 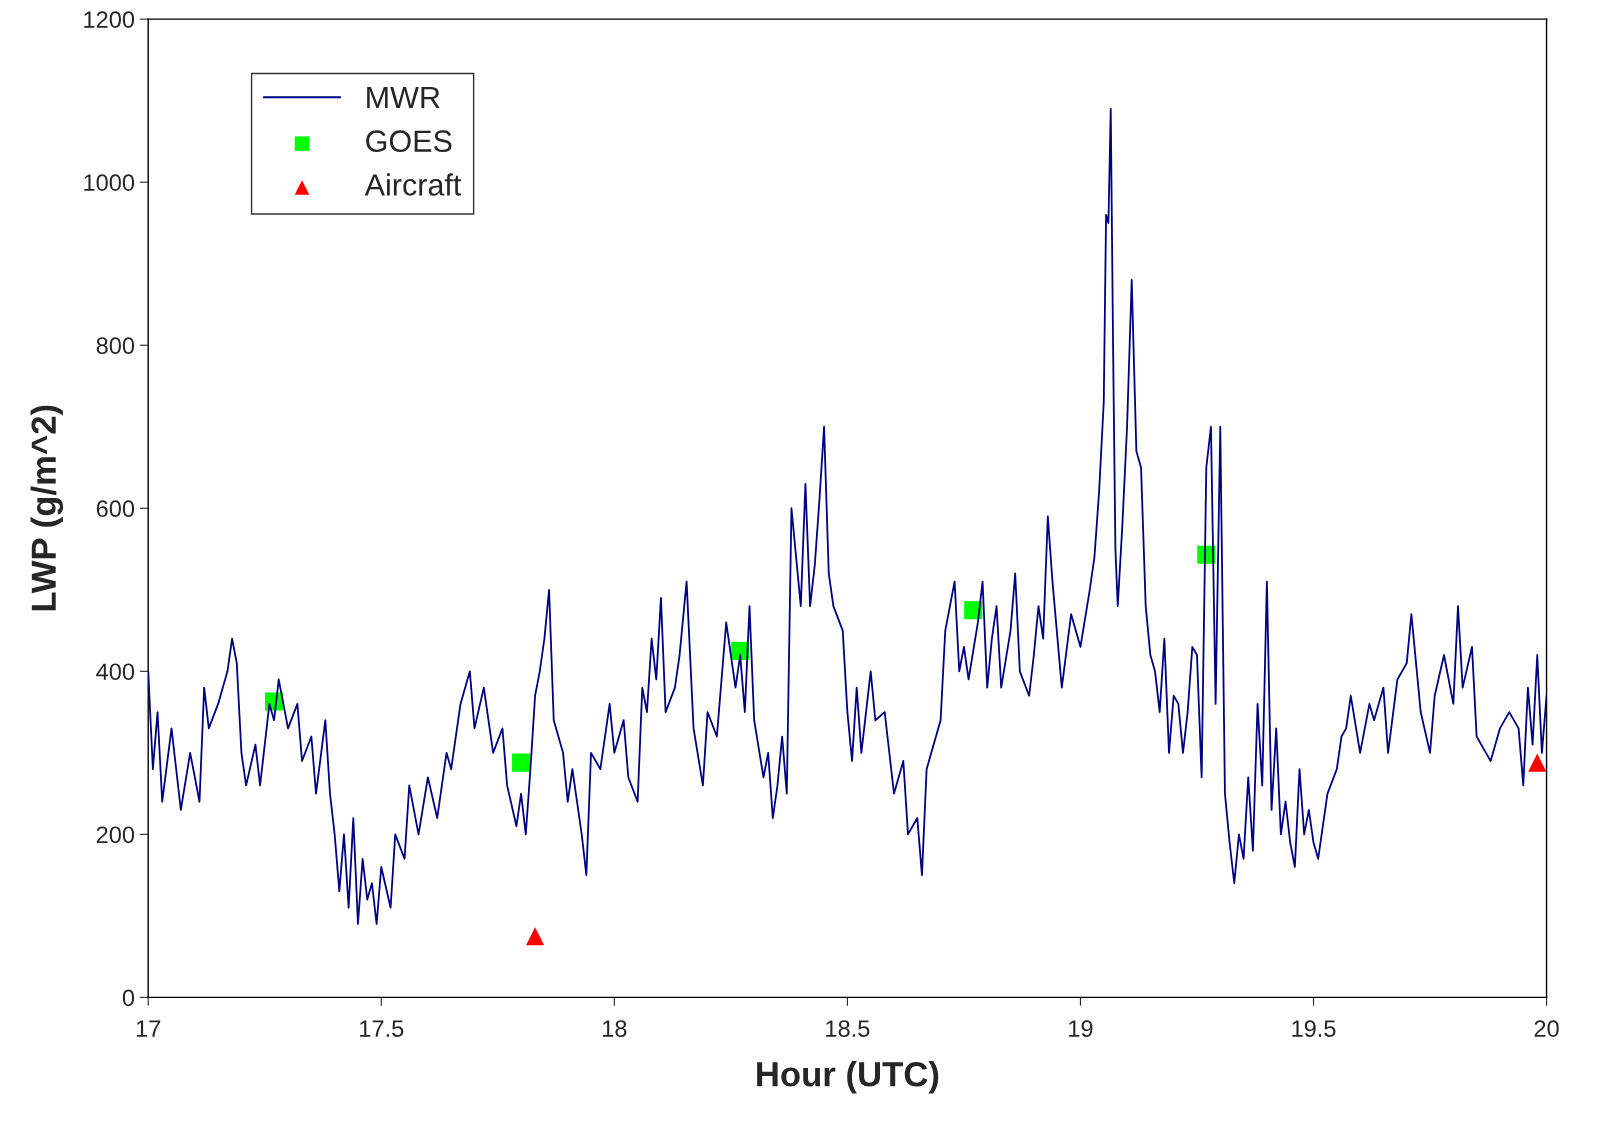 I want to click on y-tick-label: 1000, so click(x=109, y=182).